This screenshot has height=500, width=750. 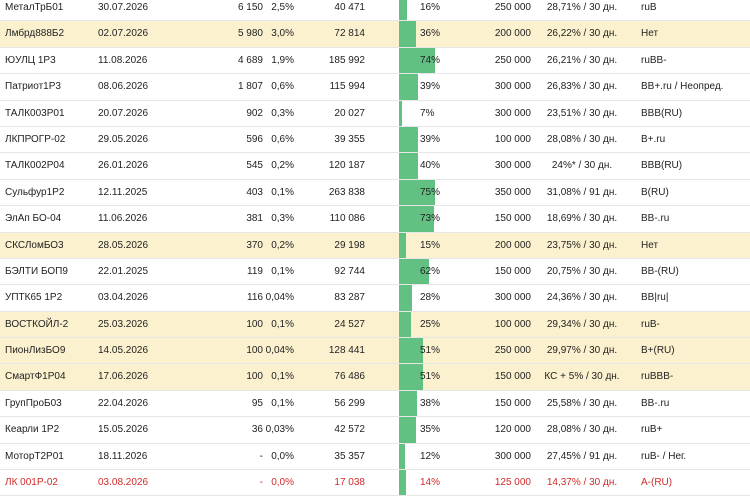 What do you see at coordinates (255, 298) in the screenshot?
I see `volume-cell: 116` at bounding box center [255, 298].